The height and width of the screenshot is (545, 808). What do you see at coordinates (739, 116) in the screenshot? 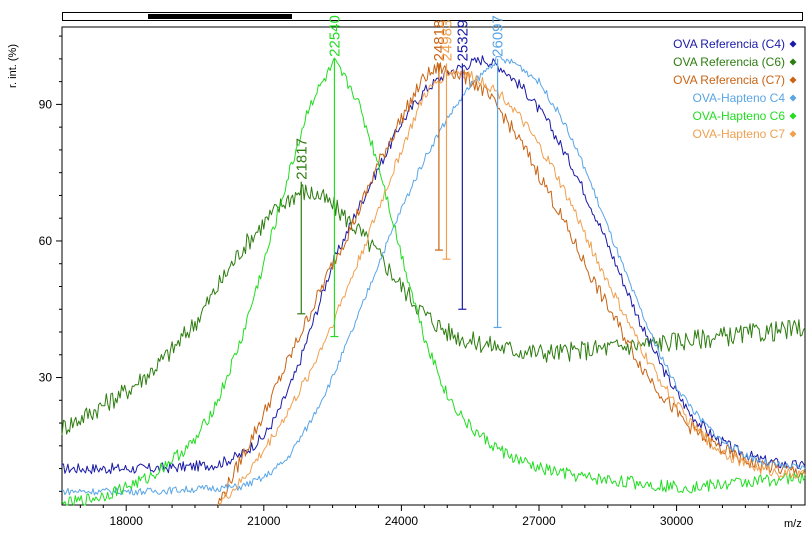
I see `legend-label: OVA-Hapteno C6` at bounding box center [739, 116].